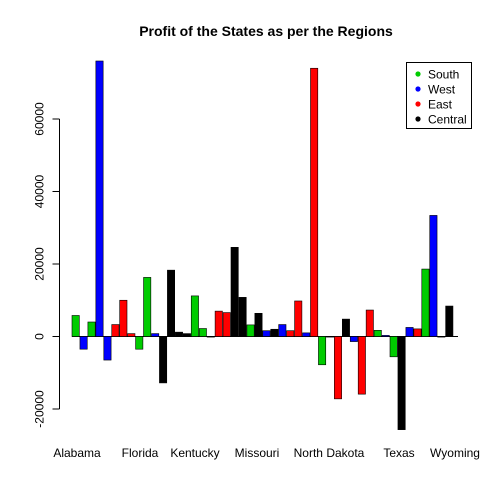 This screenshot has height=504, width=504. I want to click on x-tick-label: Wyoming, so click(455, 453).